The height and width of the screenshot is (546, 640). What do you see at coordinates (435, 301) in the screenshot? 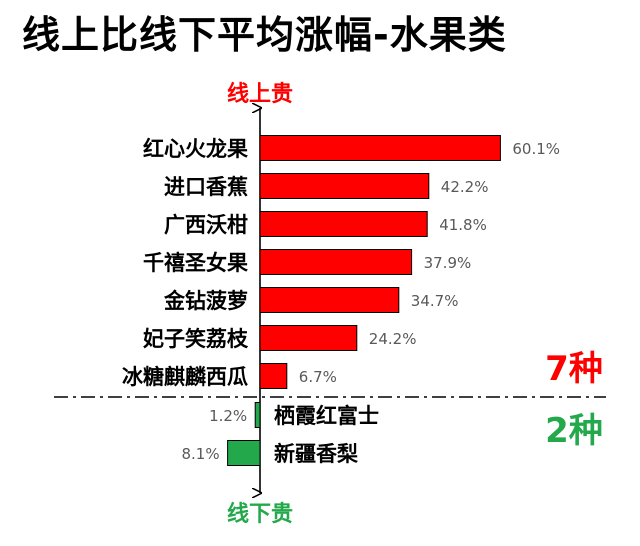
I see `value-label: 34.7%` at bounding box center [435, 301].